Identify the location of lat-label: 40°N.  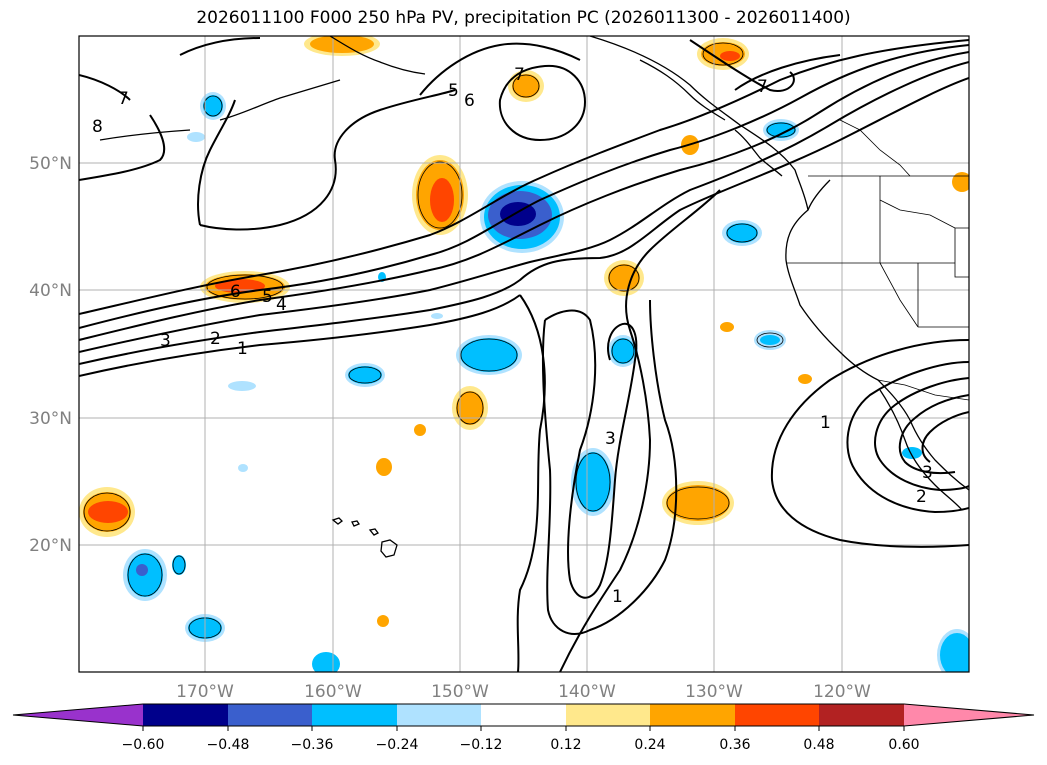
(50, 291).